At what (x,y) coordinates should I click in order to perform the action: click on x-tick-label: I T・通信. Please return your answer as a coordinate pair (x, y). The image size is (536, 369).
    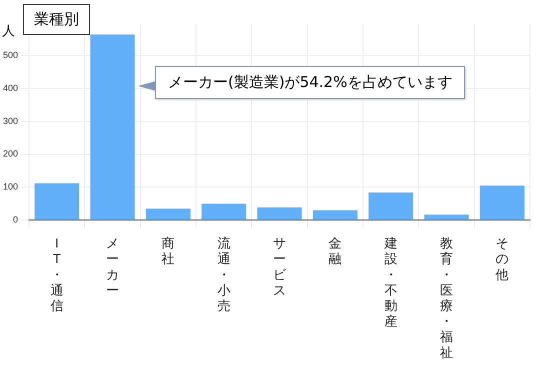
    Looking at the image, I should click on (57, 274).